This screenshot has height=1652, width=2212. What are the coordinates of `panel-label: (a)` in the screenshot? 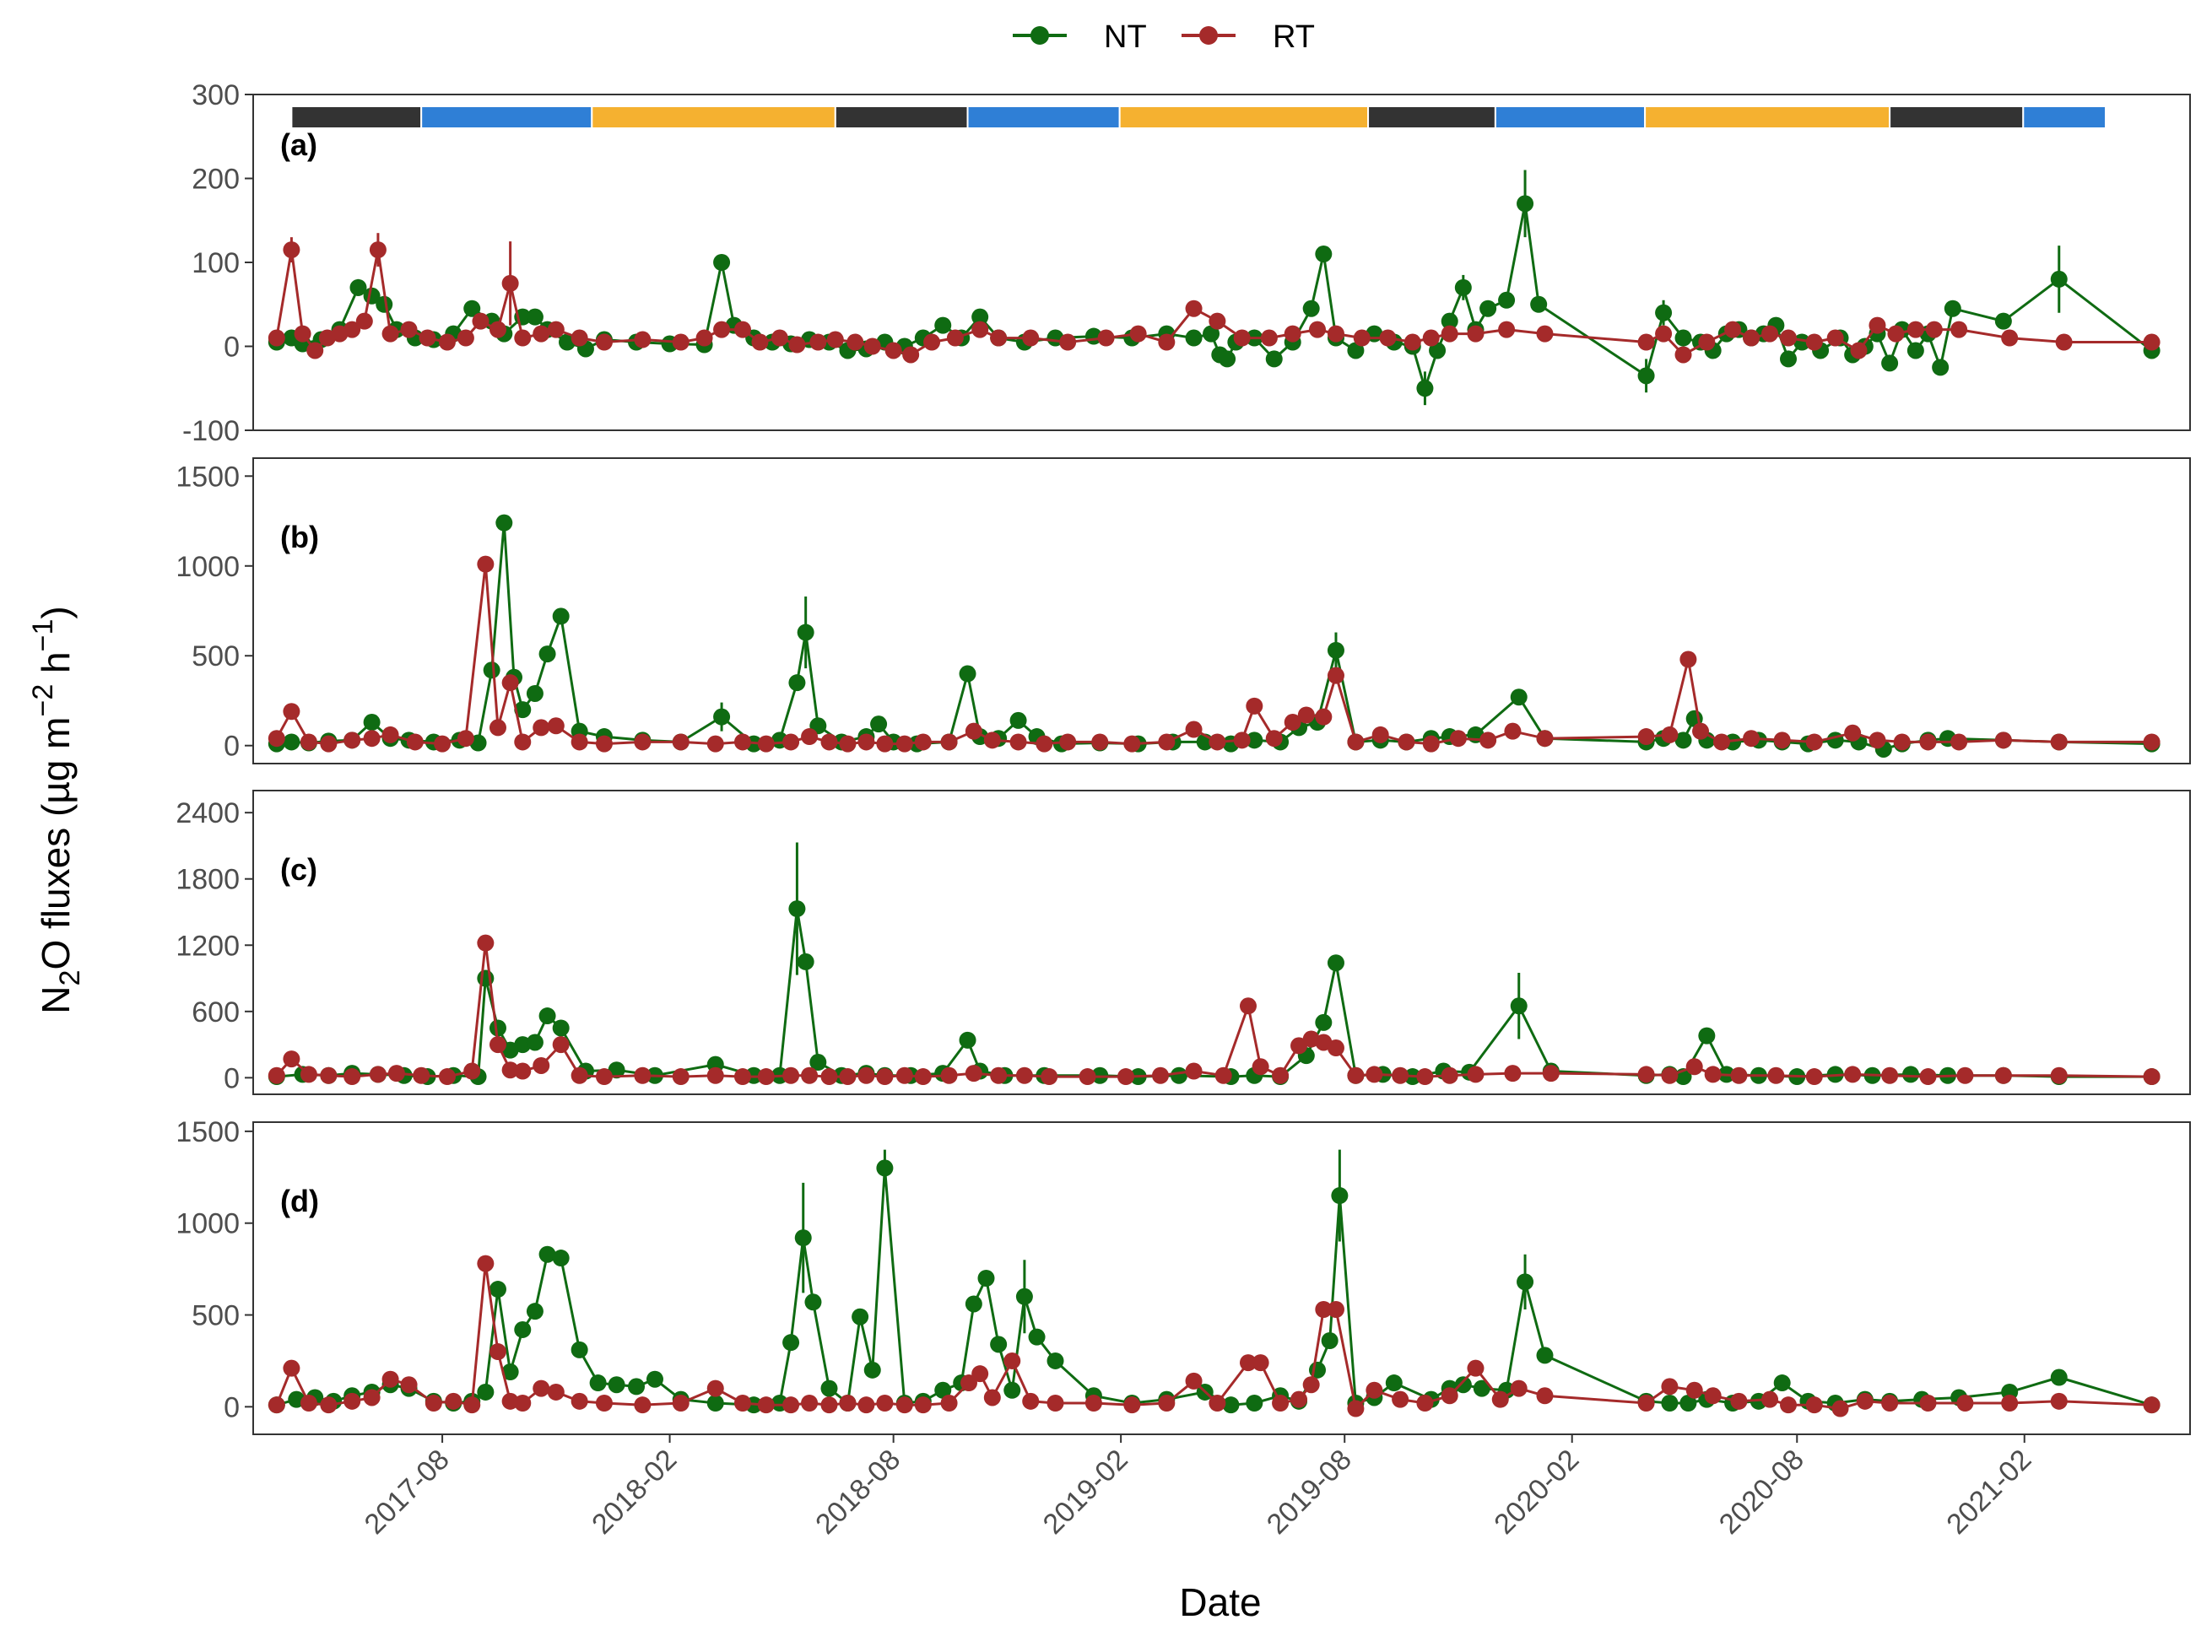 It's located at (299, 144).